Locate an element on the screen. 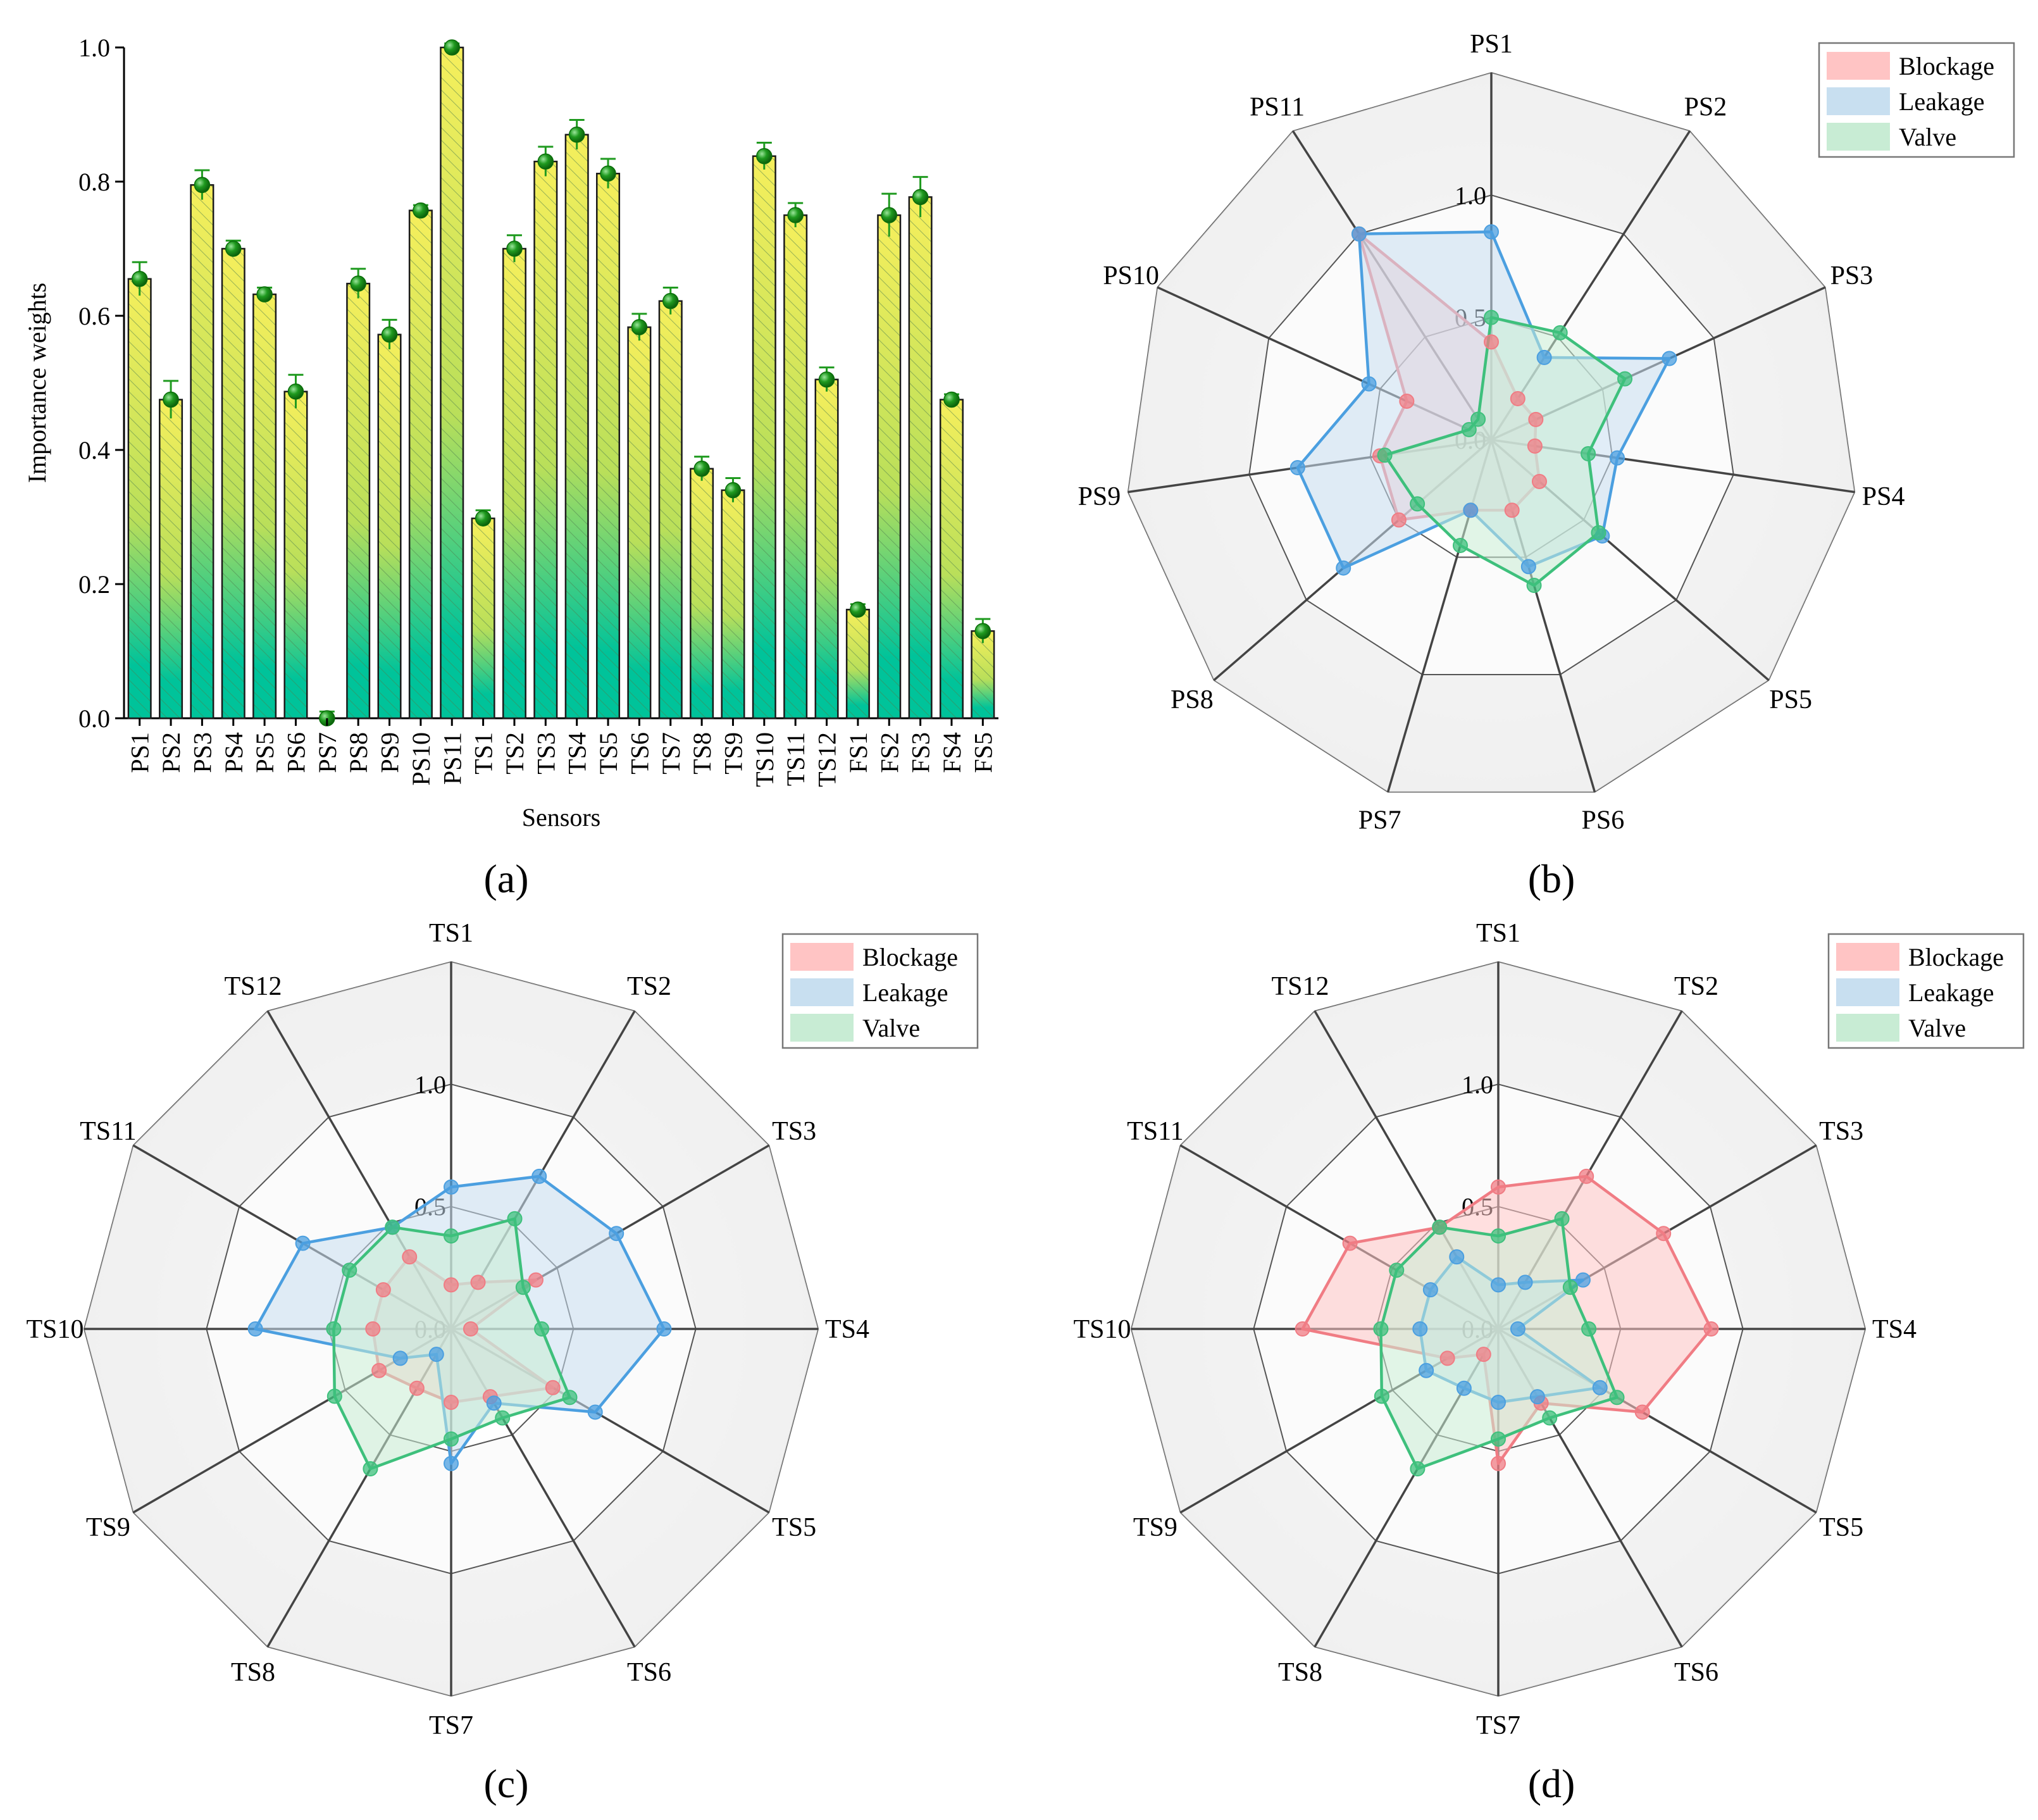 Image resolution: width=2038 pixels, height=1820 pixels. legend-label: Valve is located at coordinates (1927, 137).